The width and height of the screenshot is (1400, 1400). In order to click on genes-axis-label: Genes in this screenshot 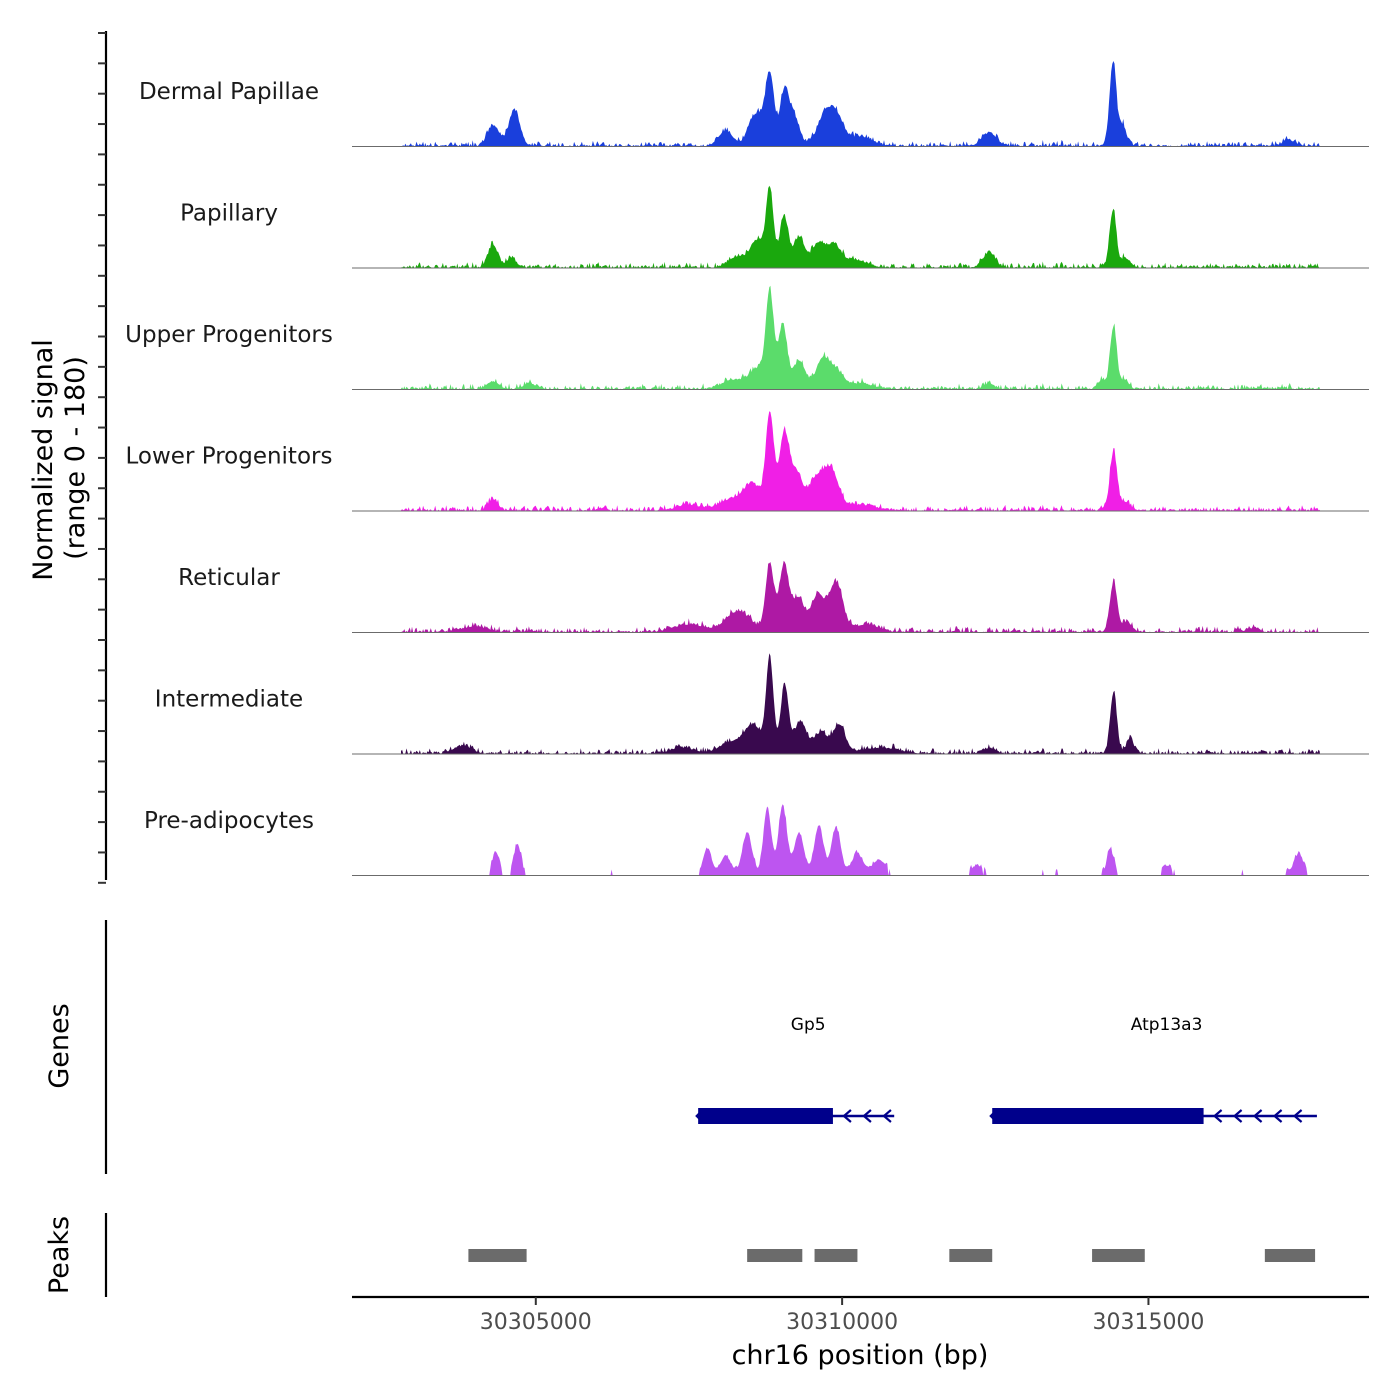, I will do `click(59, 1045)`.